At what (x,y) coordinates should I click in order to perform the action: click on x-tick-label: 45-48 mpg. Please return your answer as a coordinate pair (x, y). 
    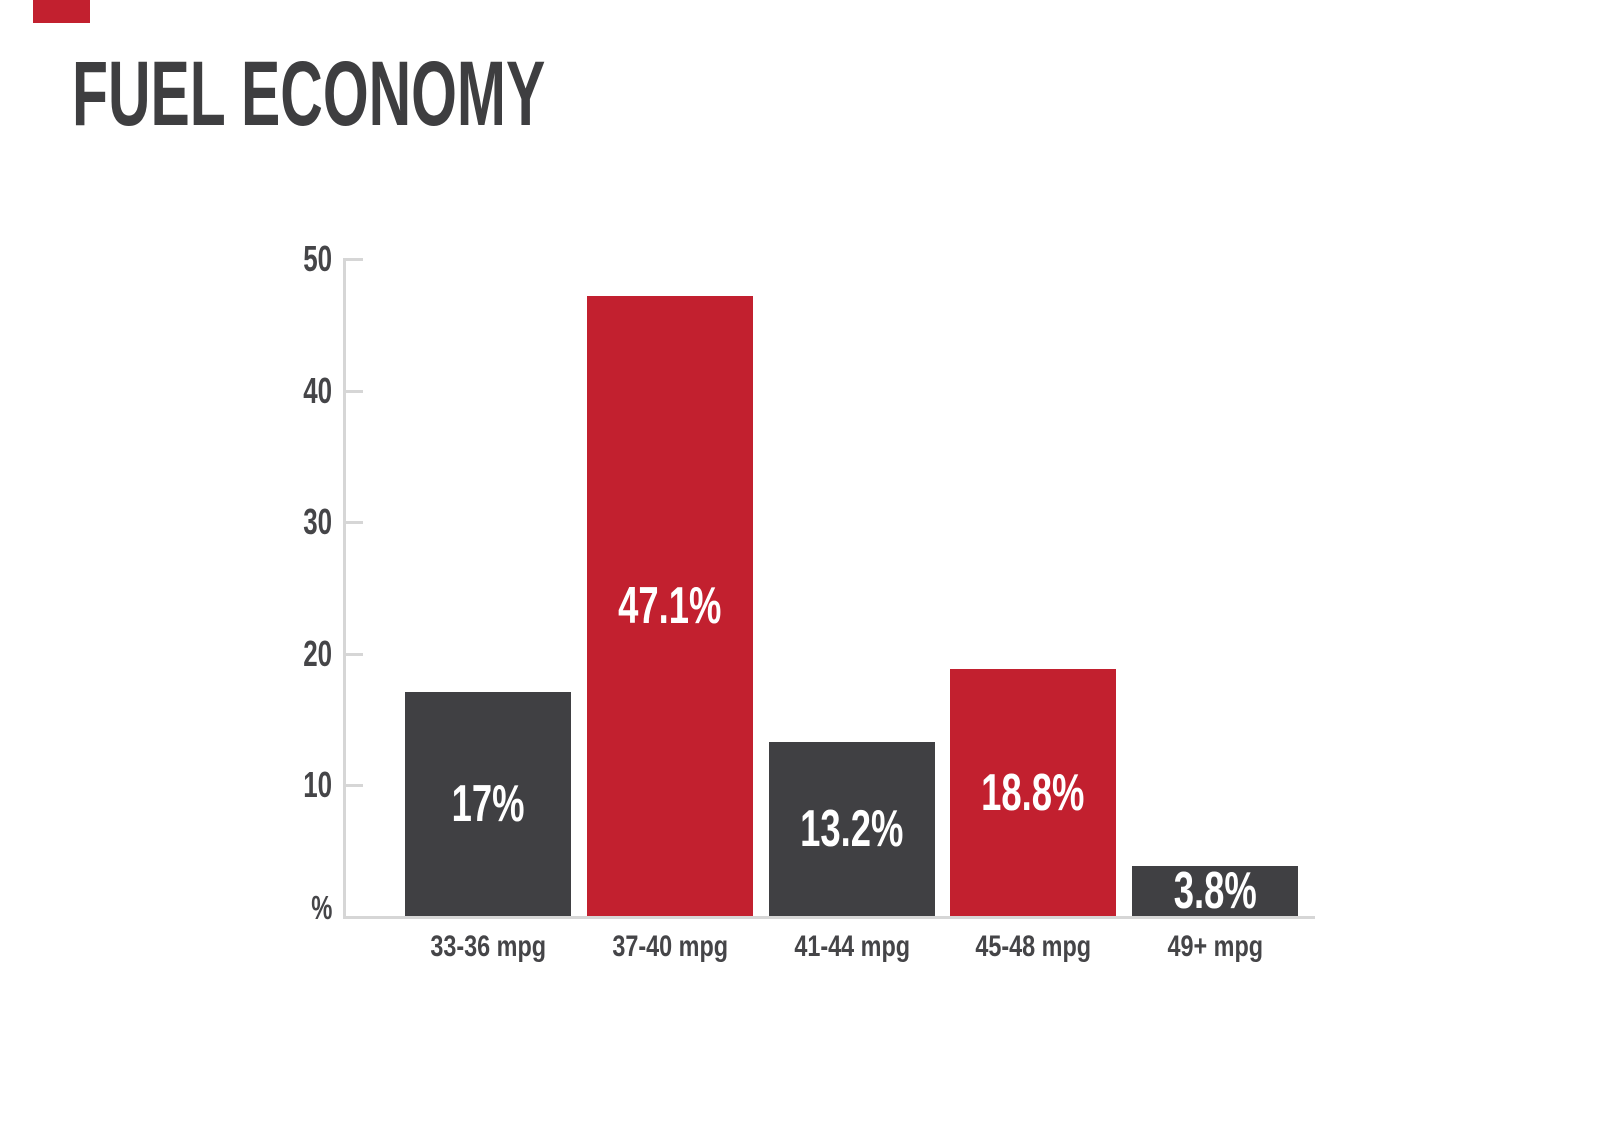
    Looking at the image, I should click on (1033, 947).